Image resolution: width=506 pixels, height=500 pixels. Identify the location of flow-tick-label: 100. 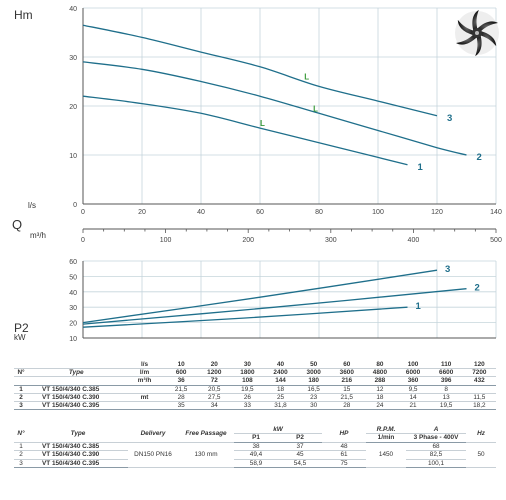
(166, 240).